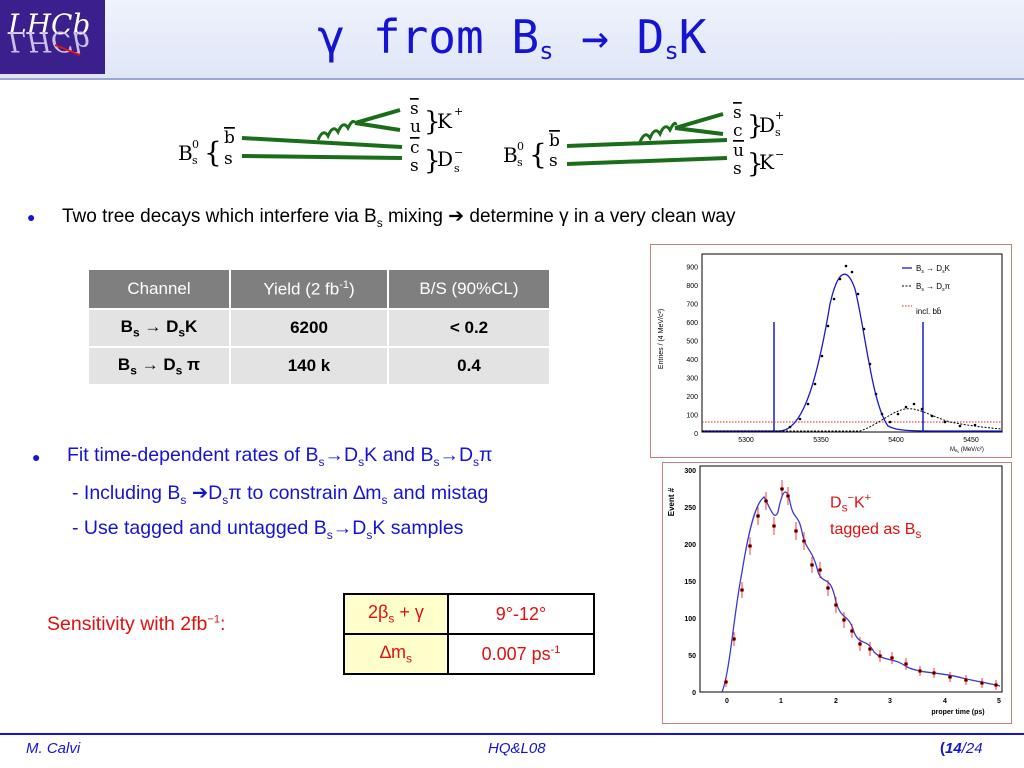  Describe the element at coordinates (320, 137) in the screenshot. I see `feynman-diagram-left: B 0 s { b s s u } K + c s } D − s` at that location.